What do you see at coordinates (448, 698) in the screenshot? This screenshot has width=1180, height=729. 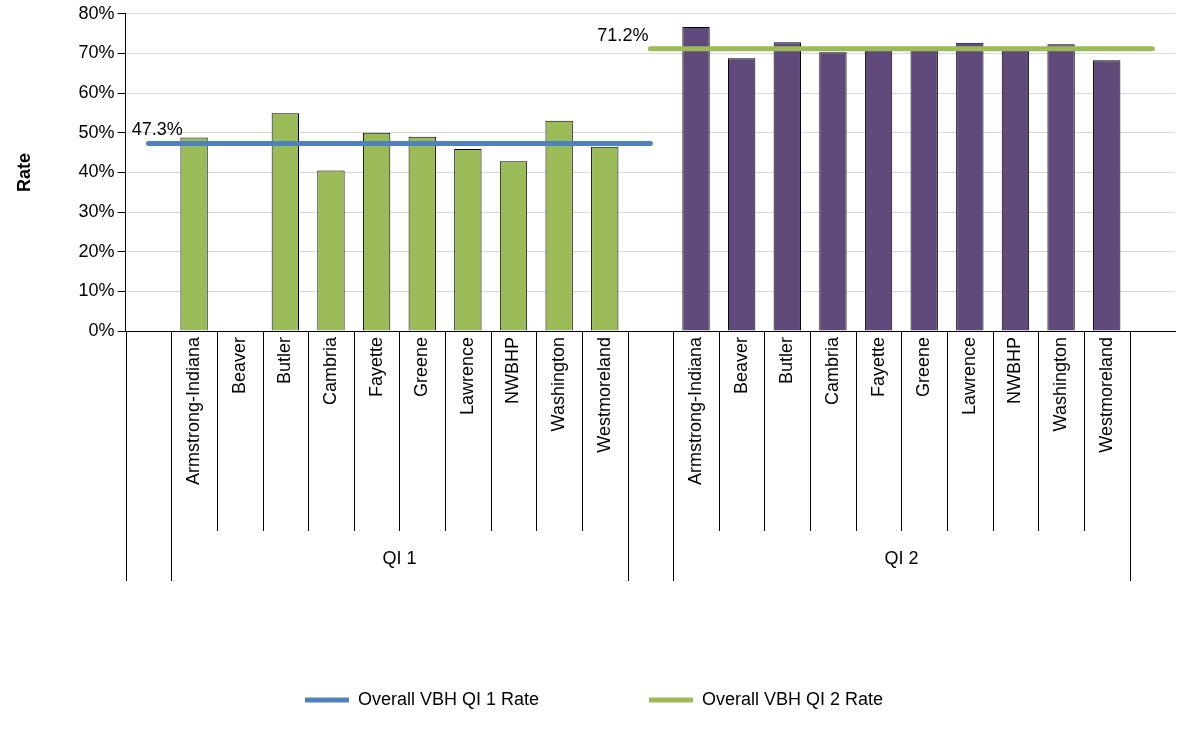 I see `legend-label: Overall VBH QI 1 Rate` at bounding box center [448, 698].